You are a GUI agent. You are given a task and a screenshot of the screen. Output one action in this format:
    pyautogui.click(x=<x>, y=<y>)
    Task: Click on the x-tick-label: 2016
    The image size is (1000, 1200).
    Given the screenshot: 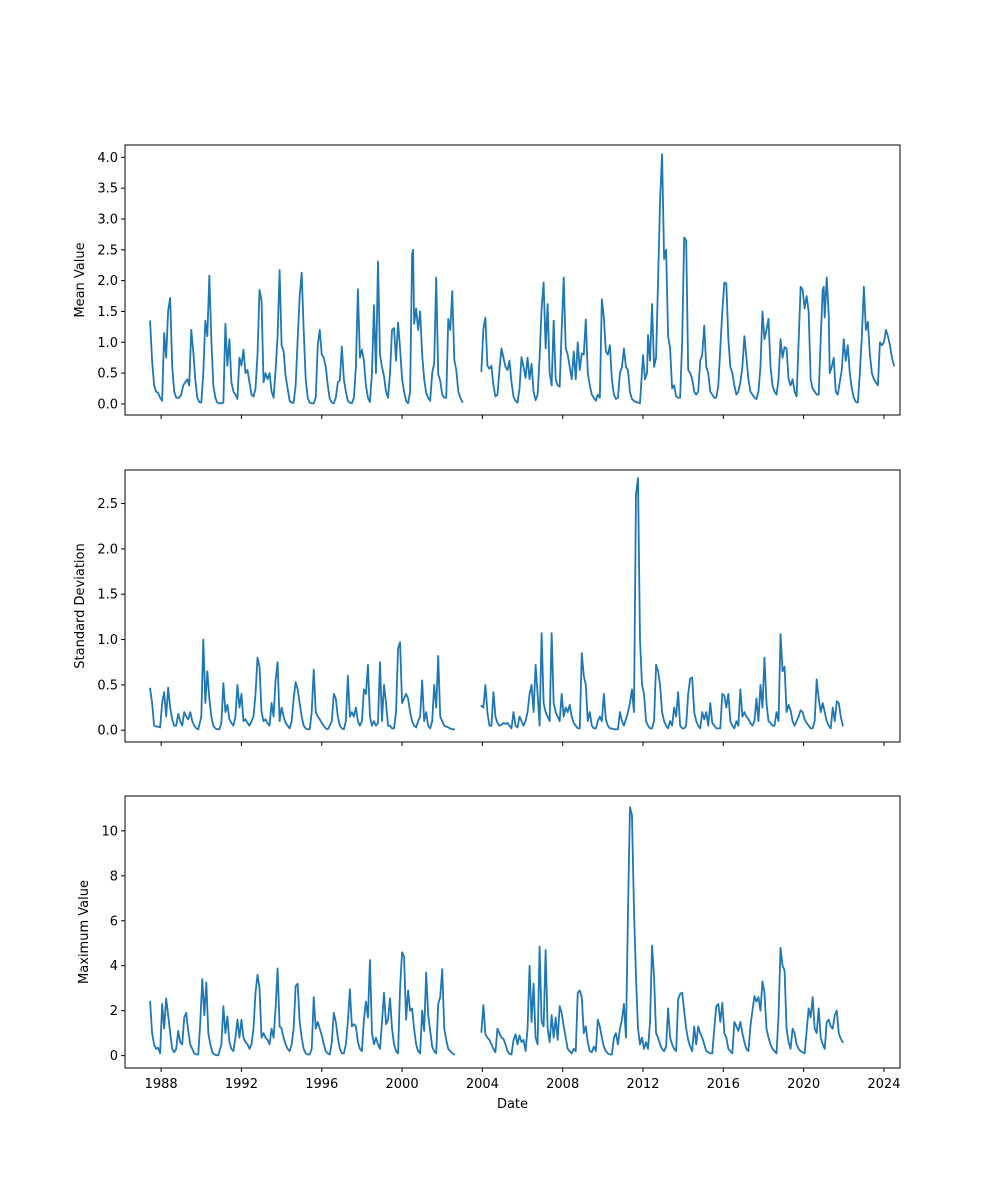 What is the action you would take?
    pyautogui.click(x=723, y=1084)
    